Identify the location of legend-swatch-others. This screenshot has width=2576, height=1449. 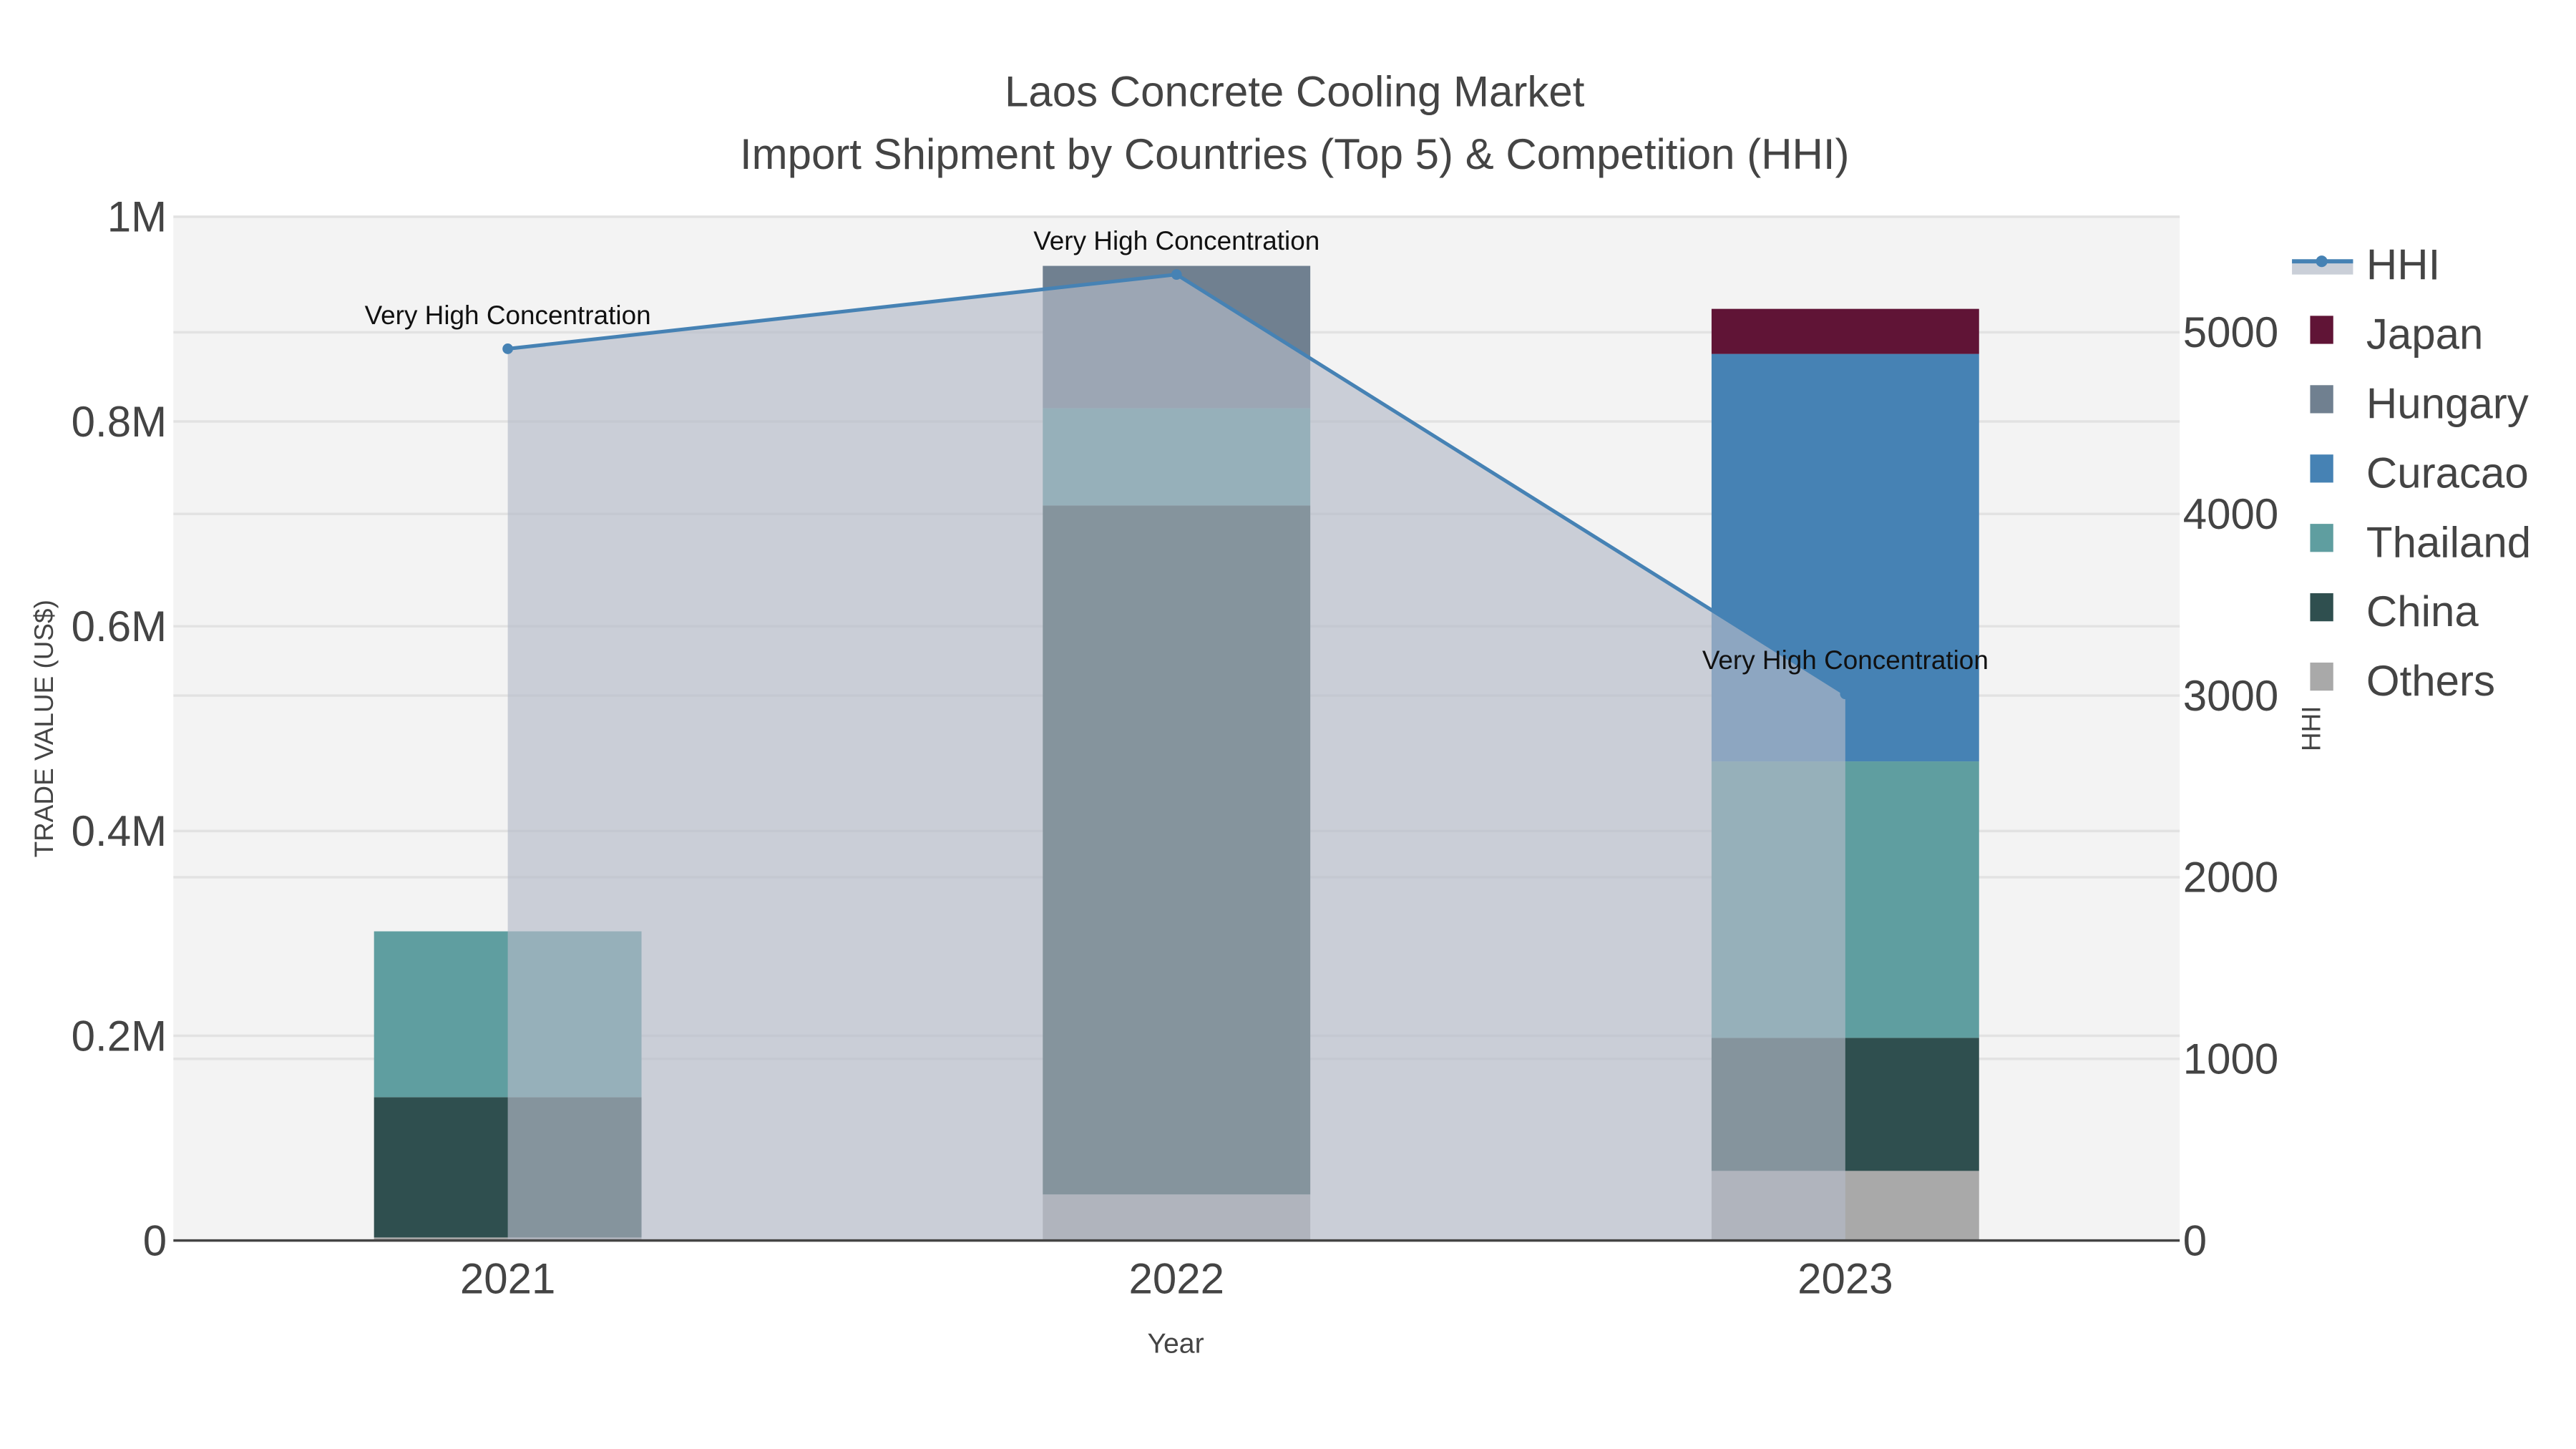
(2321, 676).